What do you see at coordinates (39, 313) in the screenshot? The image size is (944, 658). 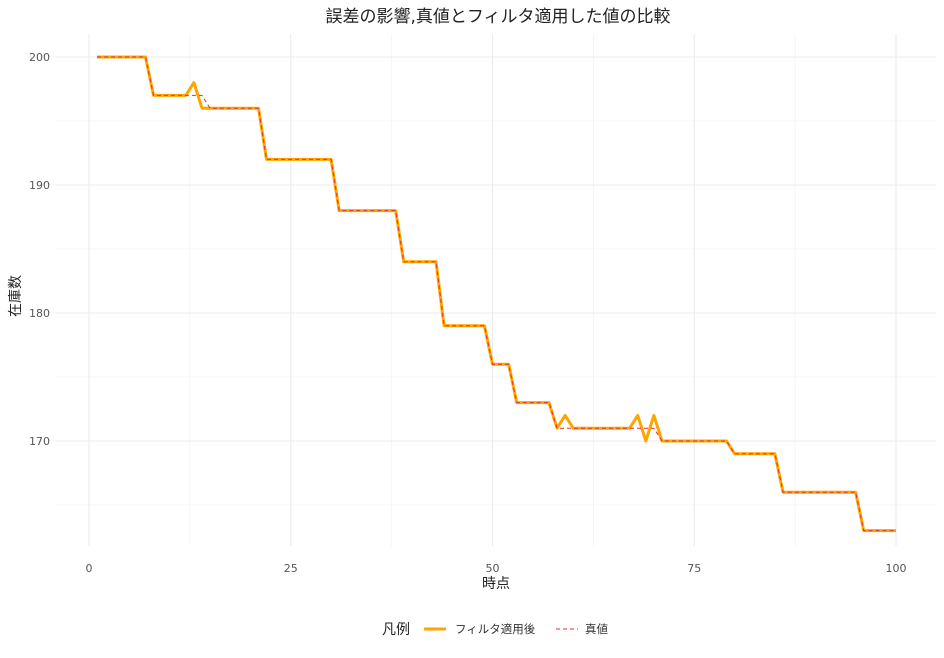 I see `y-tick-label: 180` at bounding box center [39, 313].